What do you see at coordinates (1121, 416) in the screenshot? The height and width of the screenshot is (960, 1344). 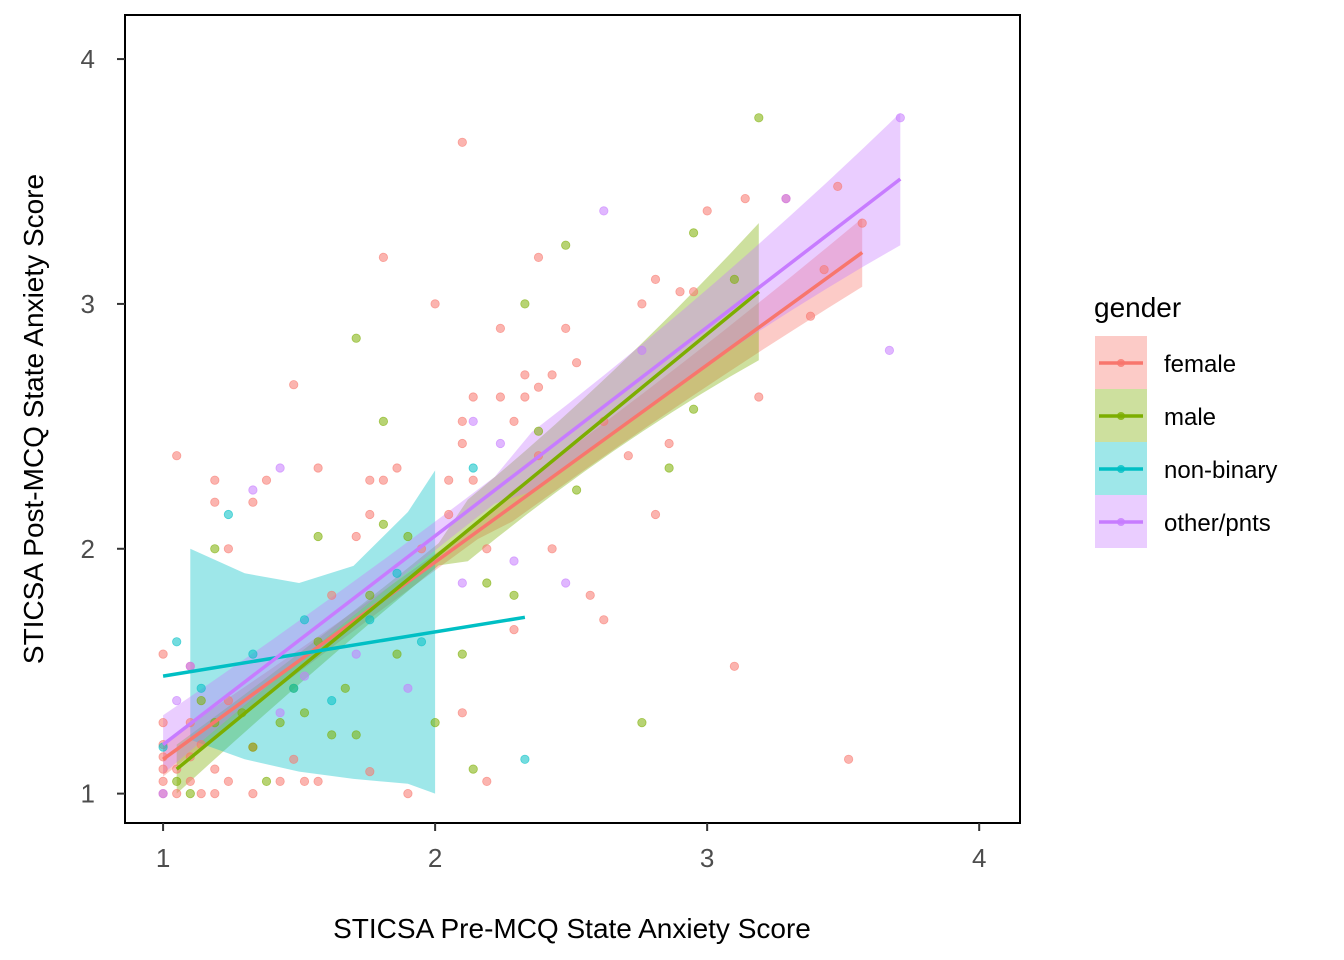 I see `legend-point-male` at bounding box center [1121, 416].